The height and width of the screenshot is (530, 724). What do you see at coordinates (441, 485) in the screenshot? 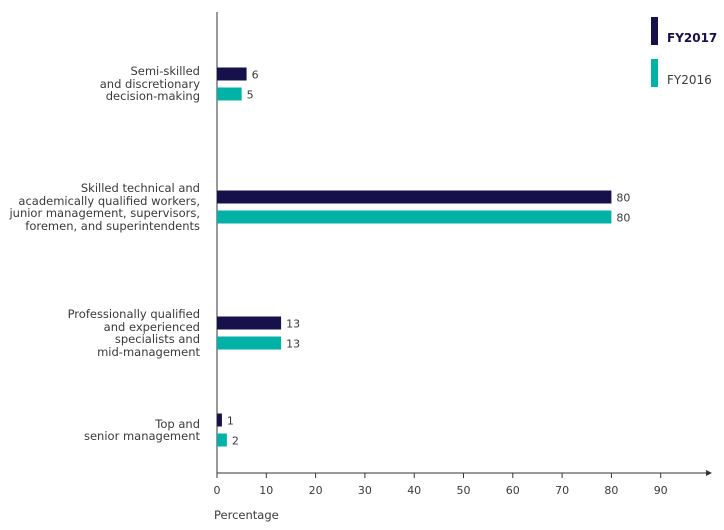
I see `x-axis-ticks: 0 10 20 30 40 50 60 70 80 90` at bounding box center [441, 485].